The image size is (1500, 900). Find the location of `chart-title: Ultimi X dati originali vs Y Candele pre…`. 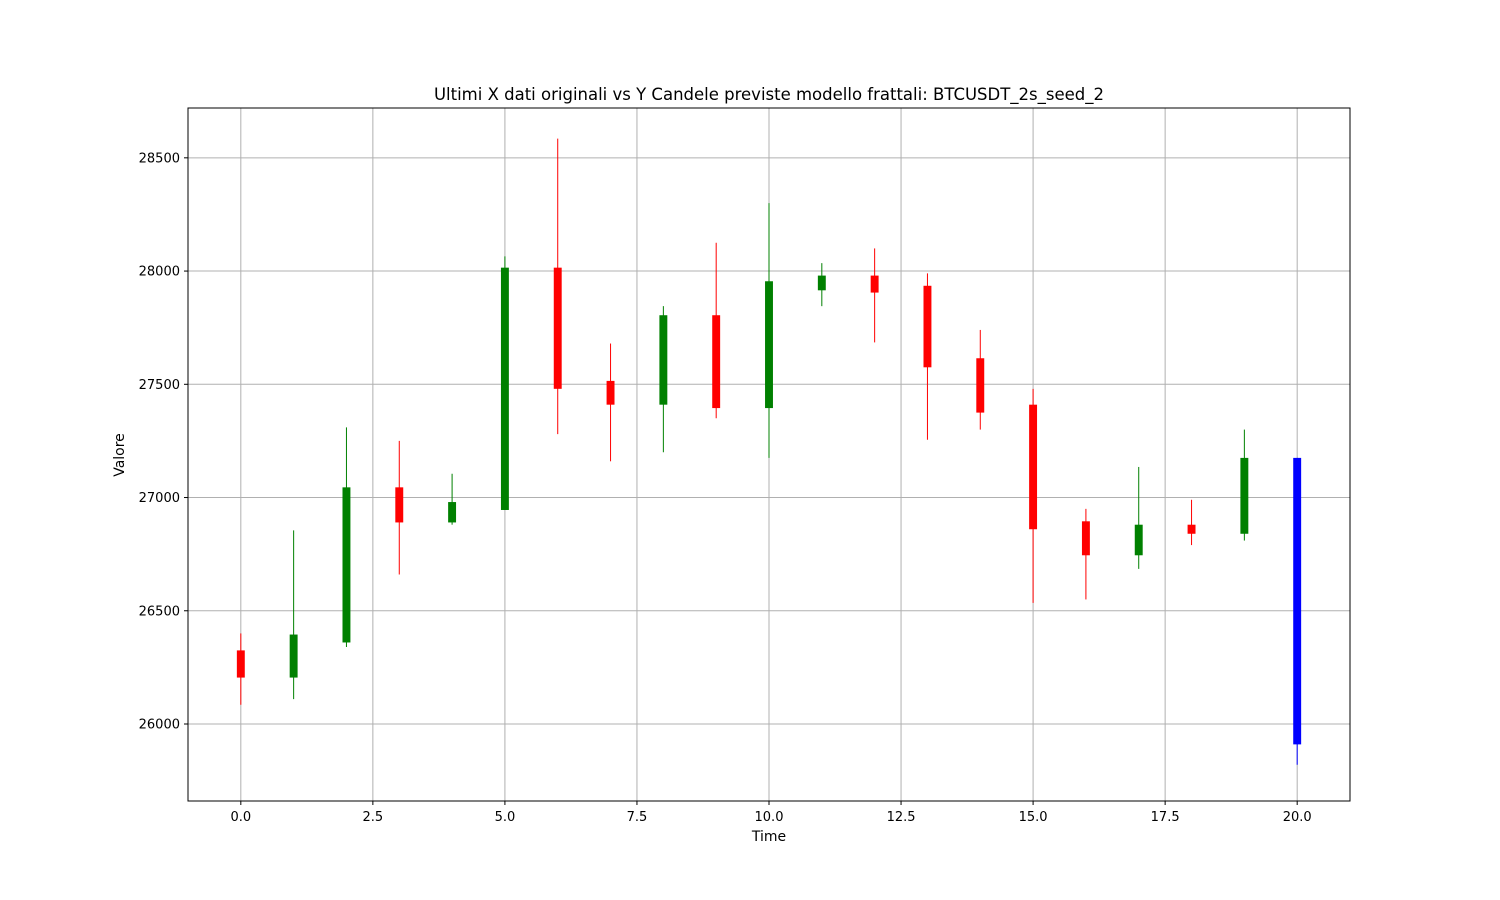

chart-title: Ultimi X dati originali vs Y Candele pre… is located at coordinates (769, 95).